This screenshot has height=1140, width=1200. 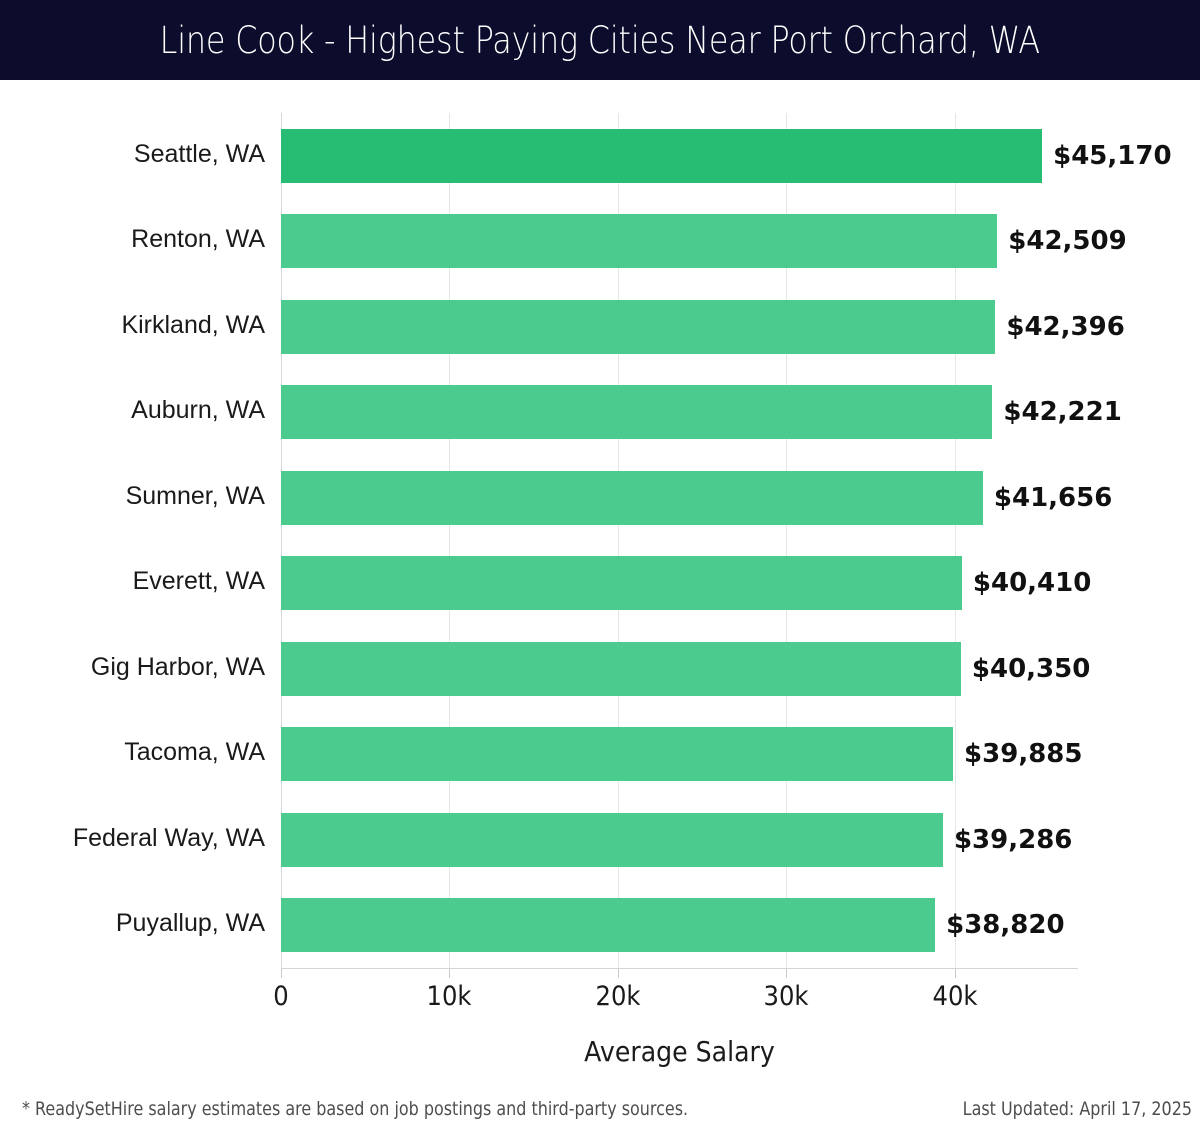 What do you see at coordinates (1013, 839) in the screenshot?
I see `bar-value-label: $39,286` at bounding box center [1013, 839].